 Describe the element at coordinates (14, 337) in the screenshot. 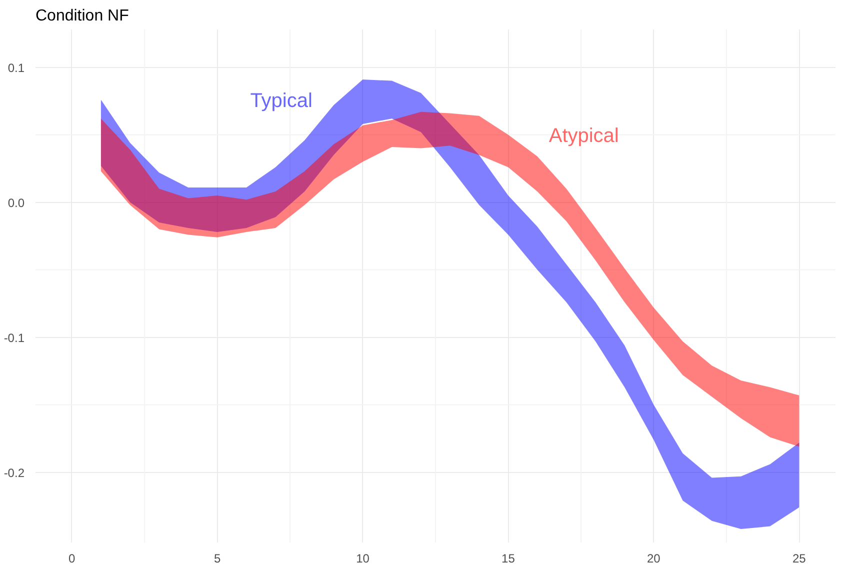

I see `y-tick-label: -0.1` at that location.